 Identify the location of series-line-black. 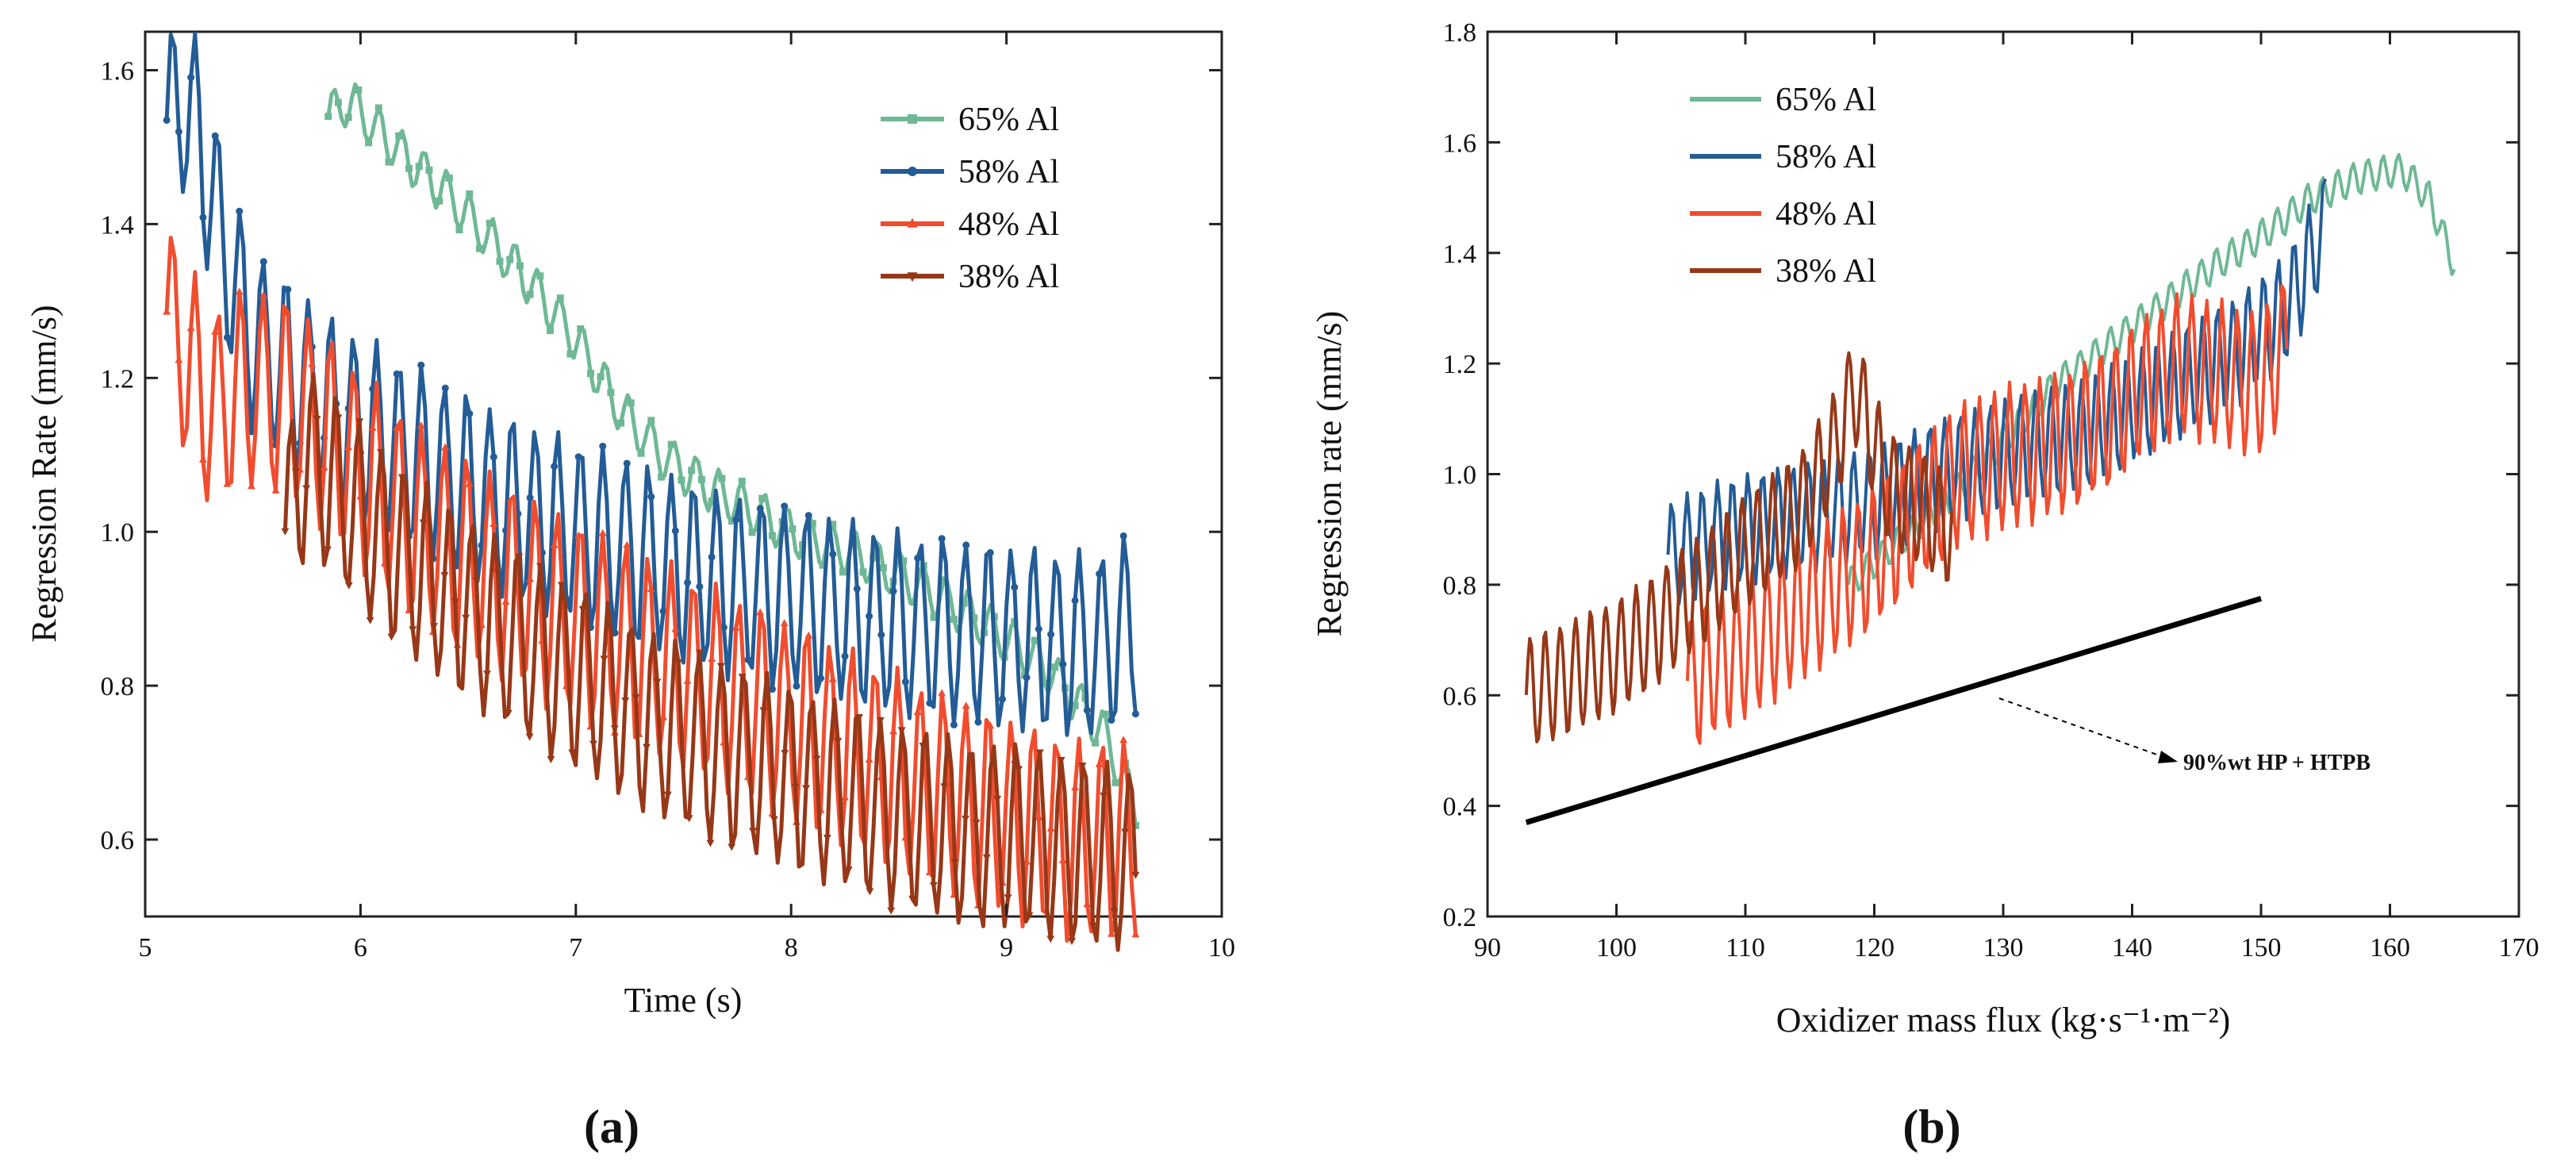
(1894, 710).